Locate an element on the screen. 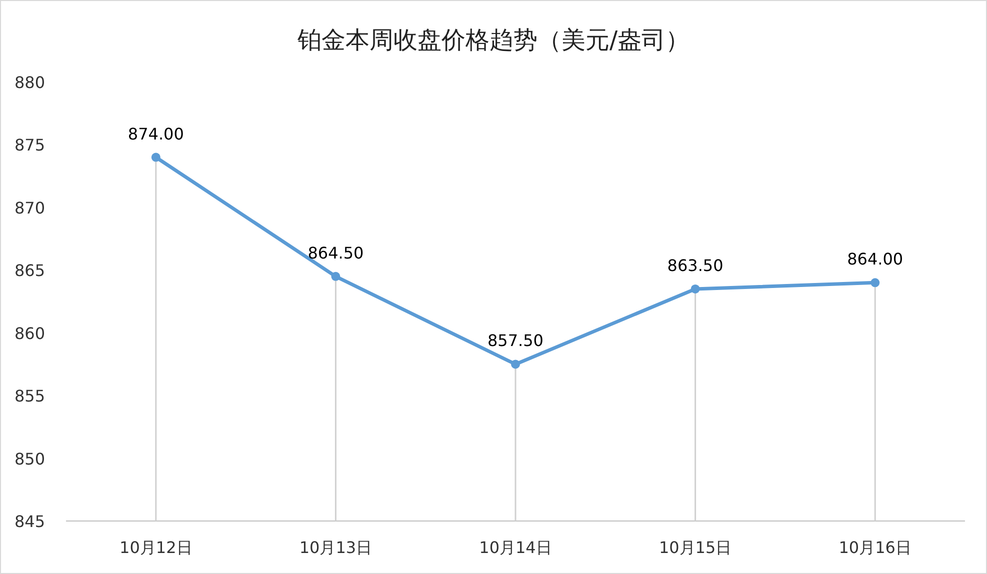 This screenshot has height=574, width=987. y-tick-label: 855 is located at coordinates (29, 396).